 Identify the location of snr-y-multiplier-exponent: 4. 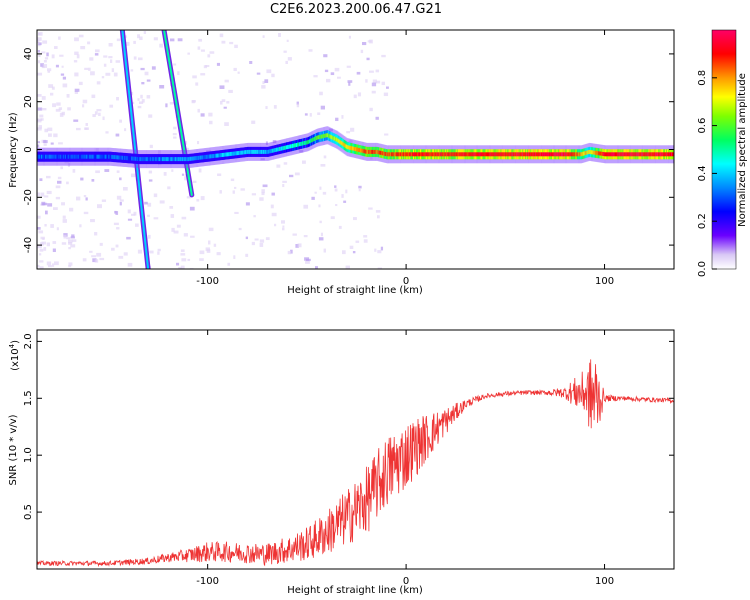
(12, 345).